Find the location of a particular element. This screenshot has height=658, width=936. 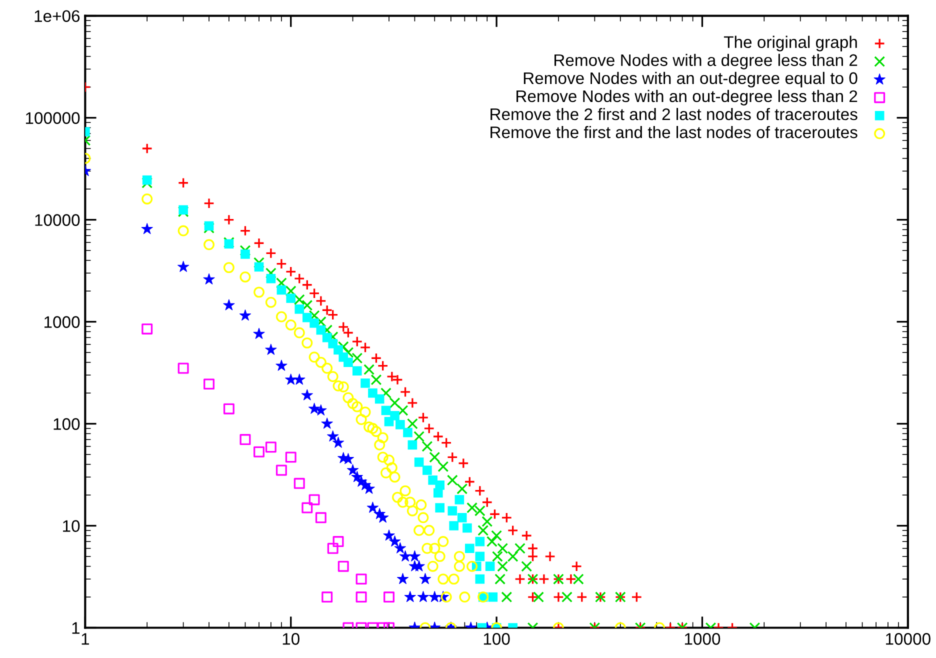

legend-label: Remove Nodes with a degree less than 2 is located at coordinates (706, 62).